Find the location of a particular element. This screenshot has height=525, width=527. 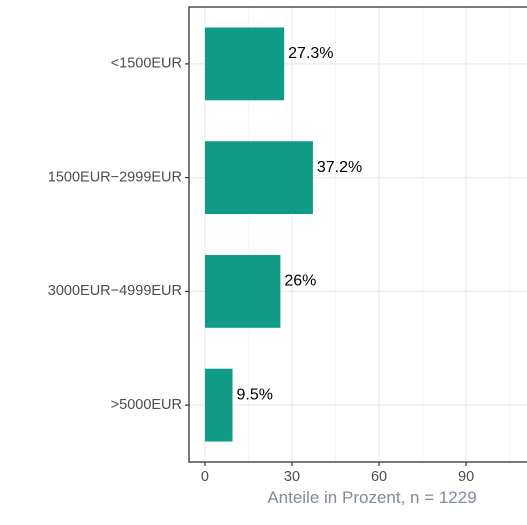

bar-data-label: 37.2% is located at coordinates (339, 167).